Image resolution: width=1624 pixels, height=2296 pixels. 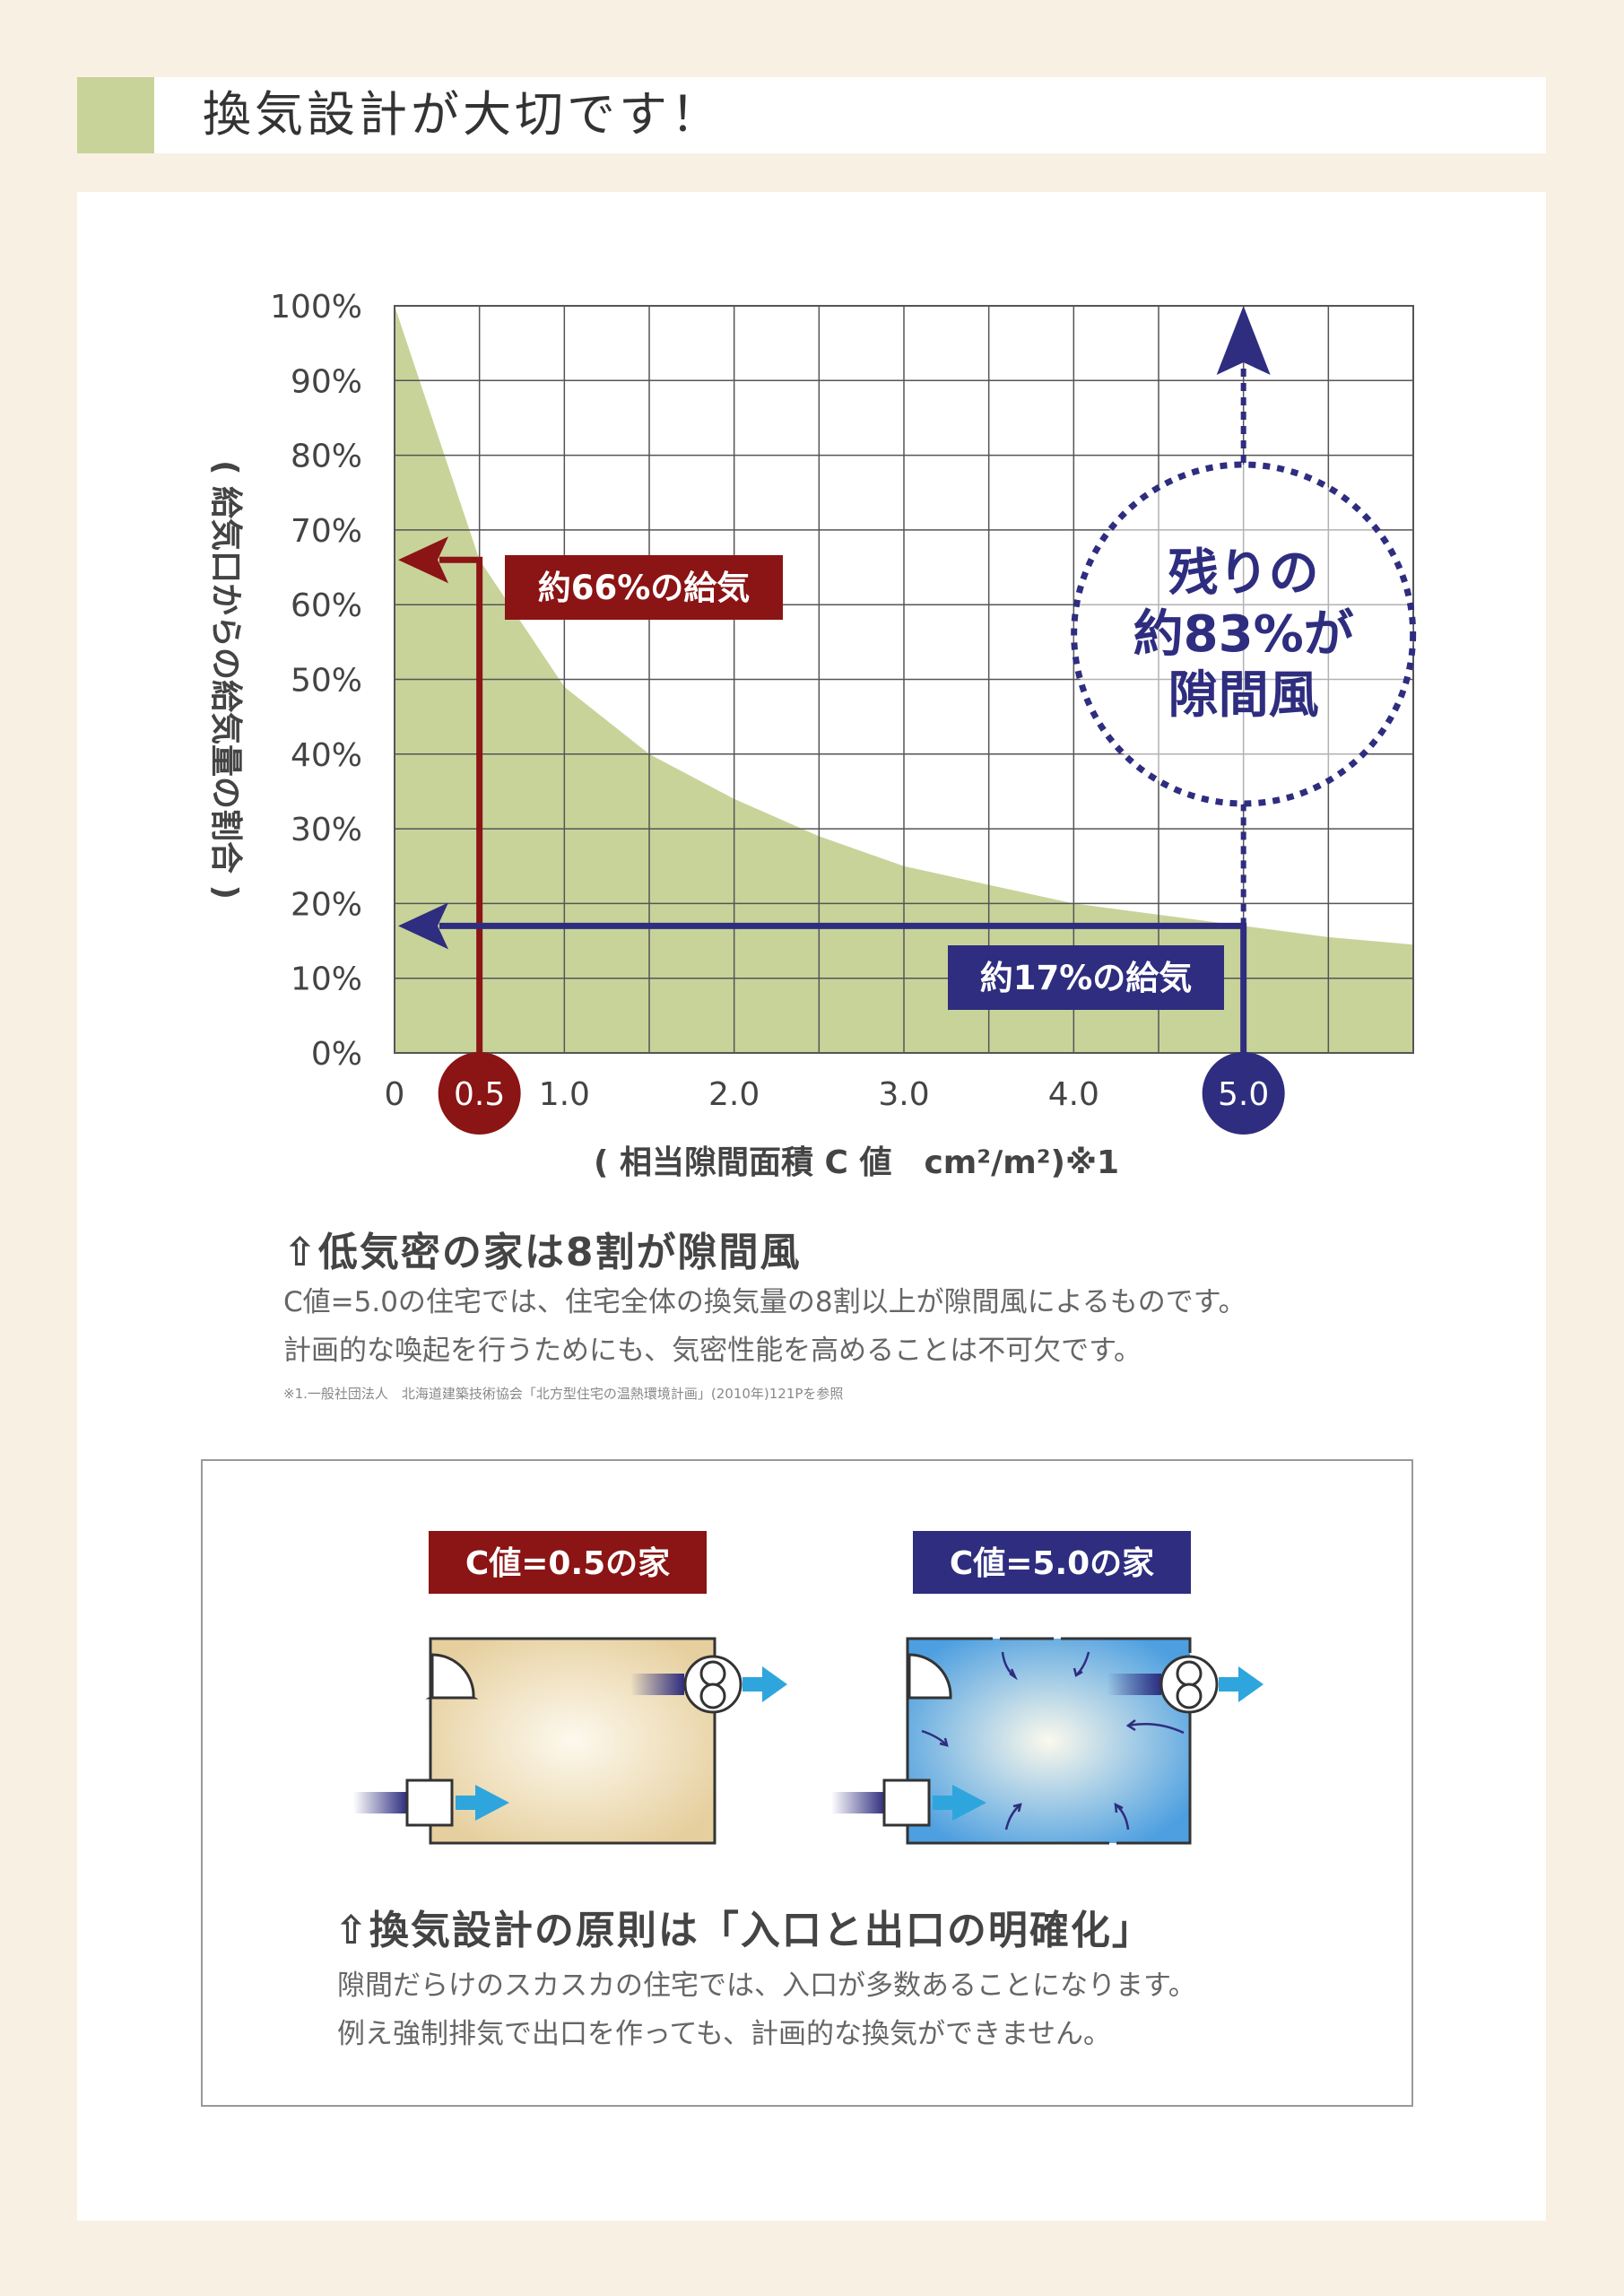 What do you see at coordinates (316, 307) in the screenshot?
I see `y-tick-label: 100%` at bounding box center [316, 307].